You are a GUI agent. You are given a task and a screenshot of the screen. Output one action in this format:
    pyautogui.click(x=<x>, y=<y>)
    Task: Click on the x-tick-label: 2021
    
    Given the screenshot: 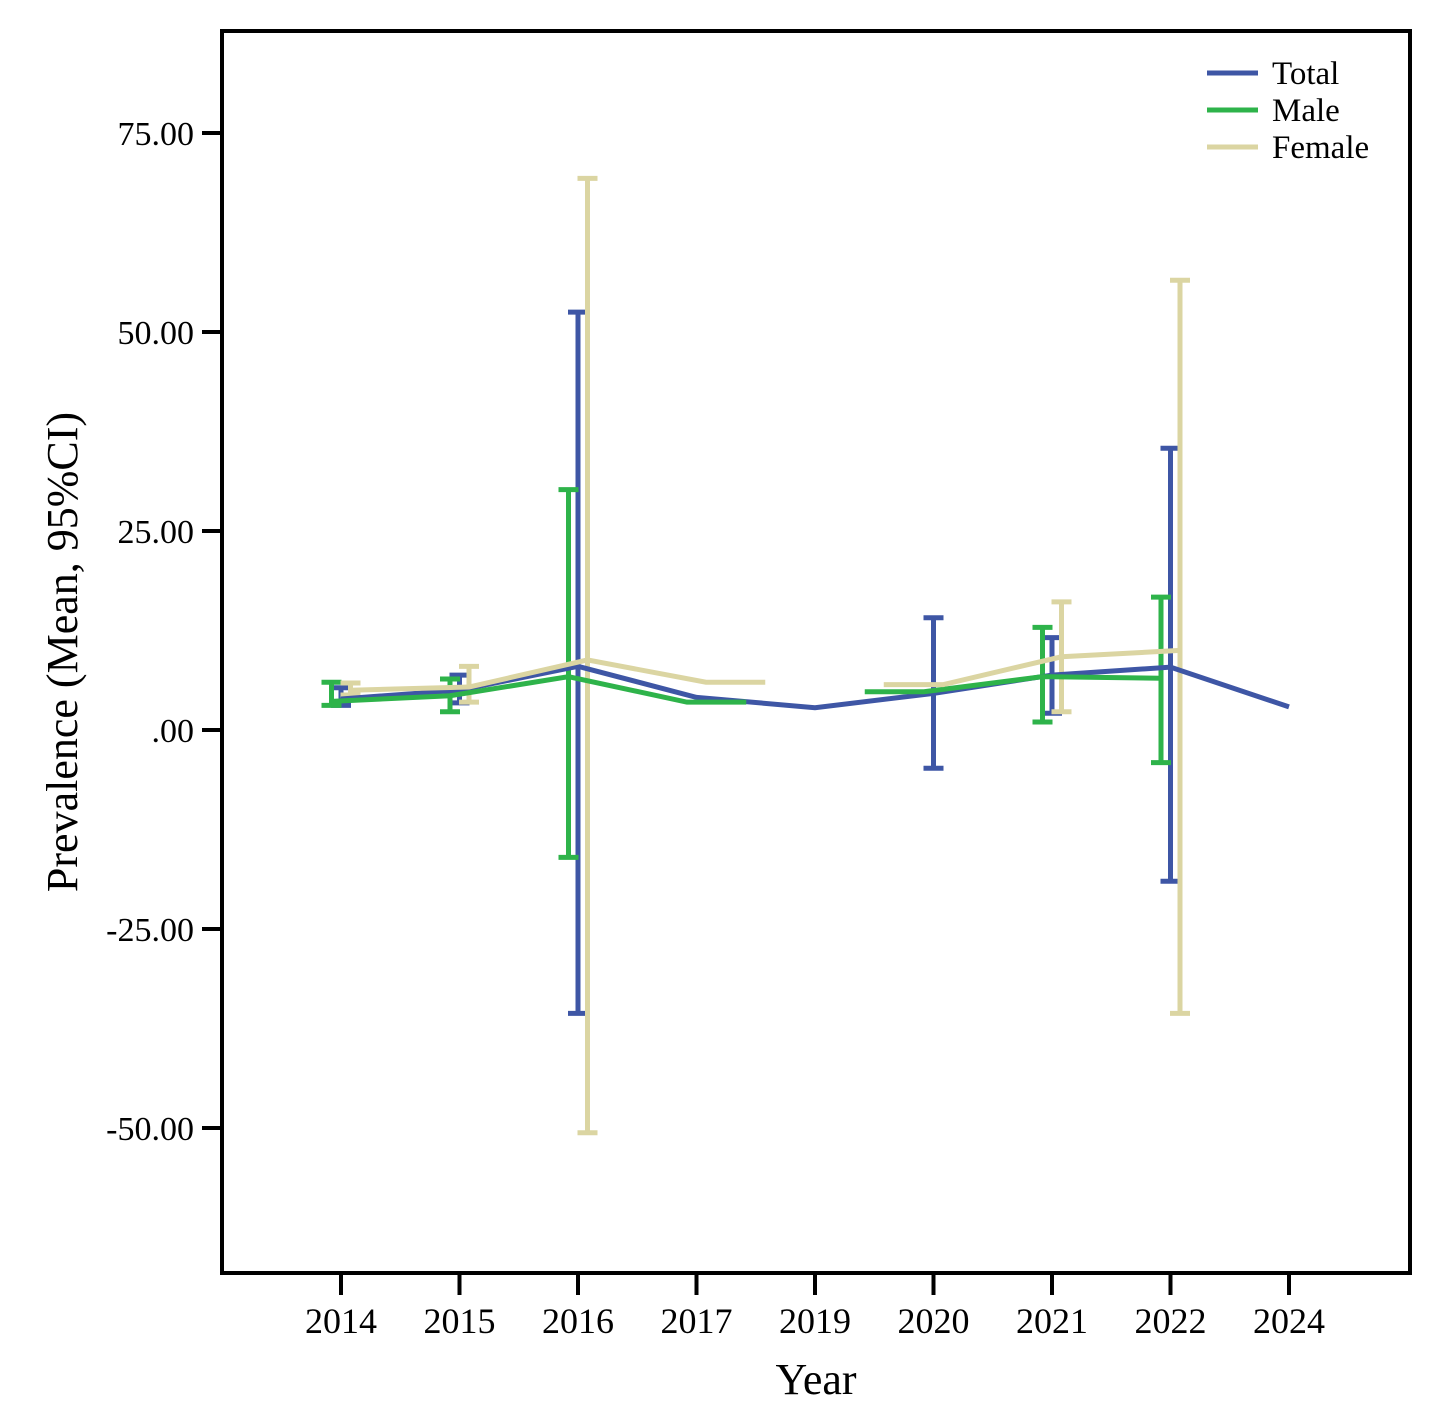 What is the action you would take?
    pyautogui.click(x=1052, y=1321)
    